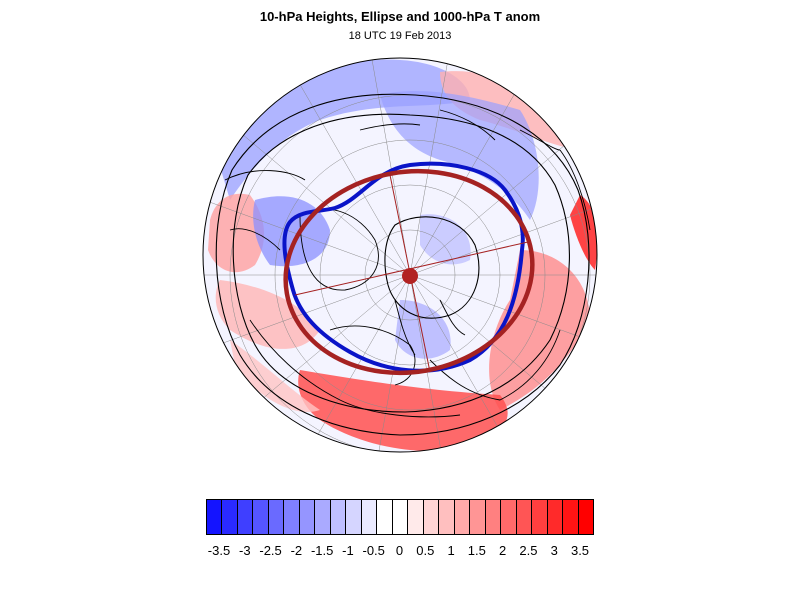 This screenshot has width=800, height=600. I want to click on colorbar-tick-labels: -3.5 -3 -2.5 -2 -1.5 -1 -0.5 0 0.5 1 1.5 2 2.5 3 3.5, so click(400, 552).